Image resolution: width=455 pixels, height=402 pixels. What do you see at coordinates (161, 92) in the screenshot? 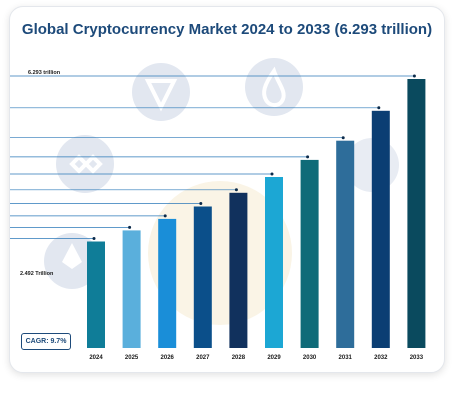
I see `toncoin-icon` at bounding box center [161, 92].